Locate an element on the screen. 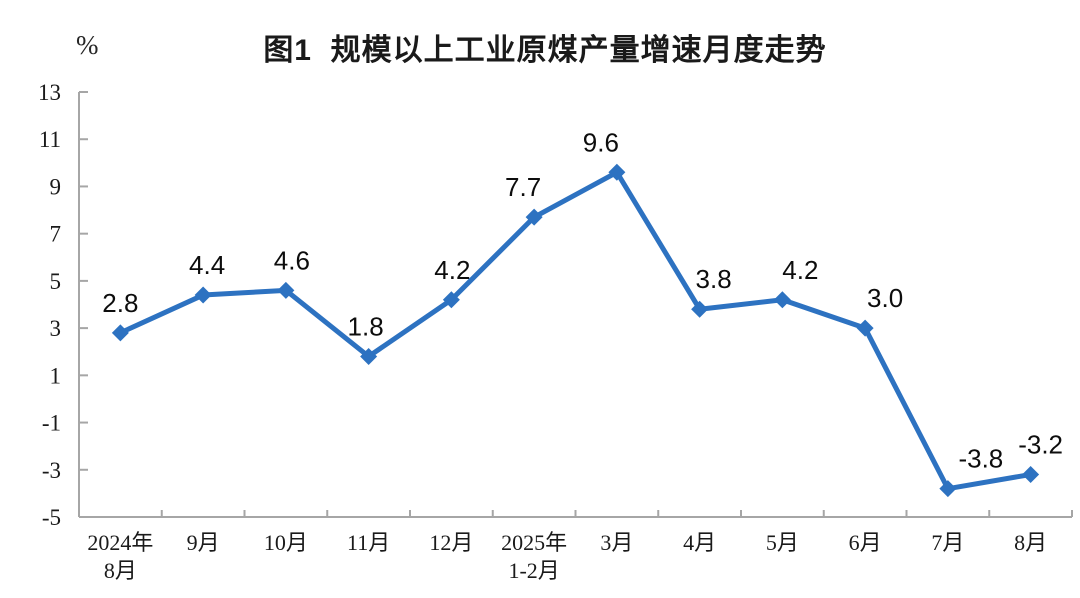 The height and width of the screenshot is (598, 1080). y-axis-tick-label: 1 is located at coordinates (56, 375).